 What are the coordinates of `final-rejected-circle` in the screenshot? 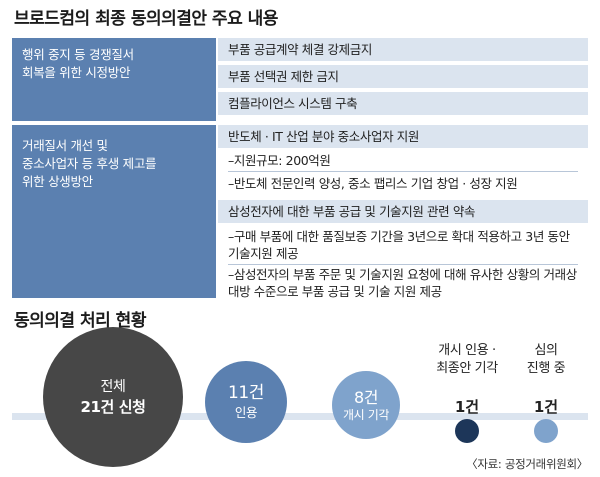 It's located at (467, 431).